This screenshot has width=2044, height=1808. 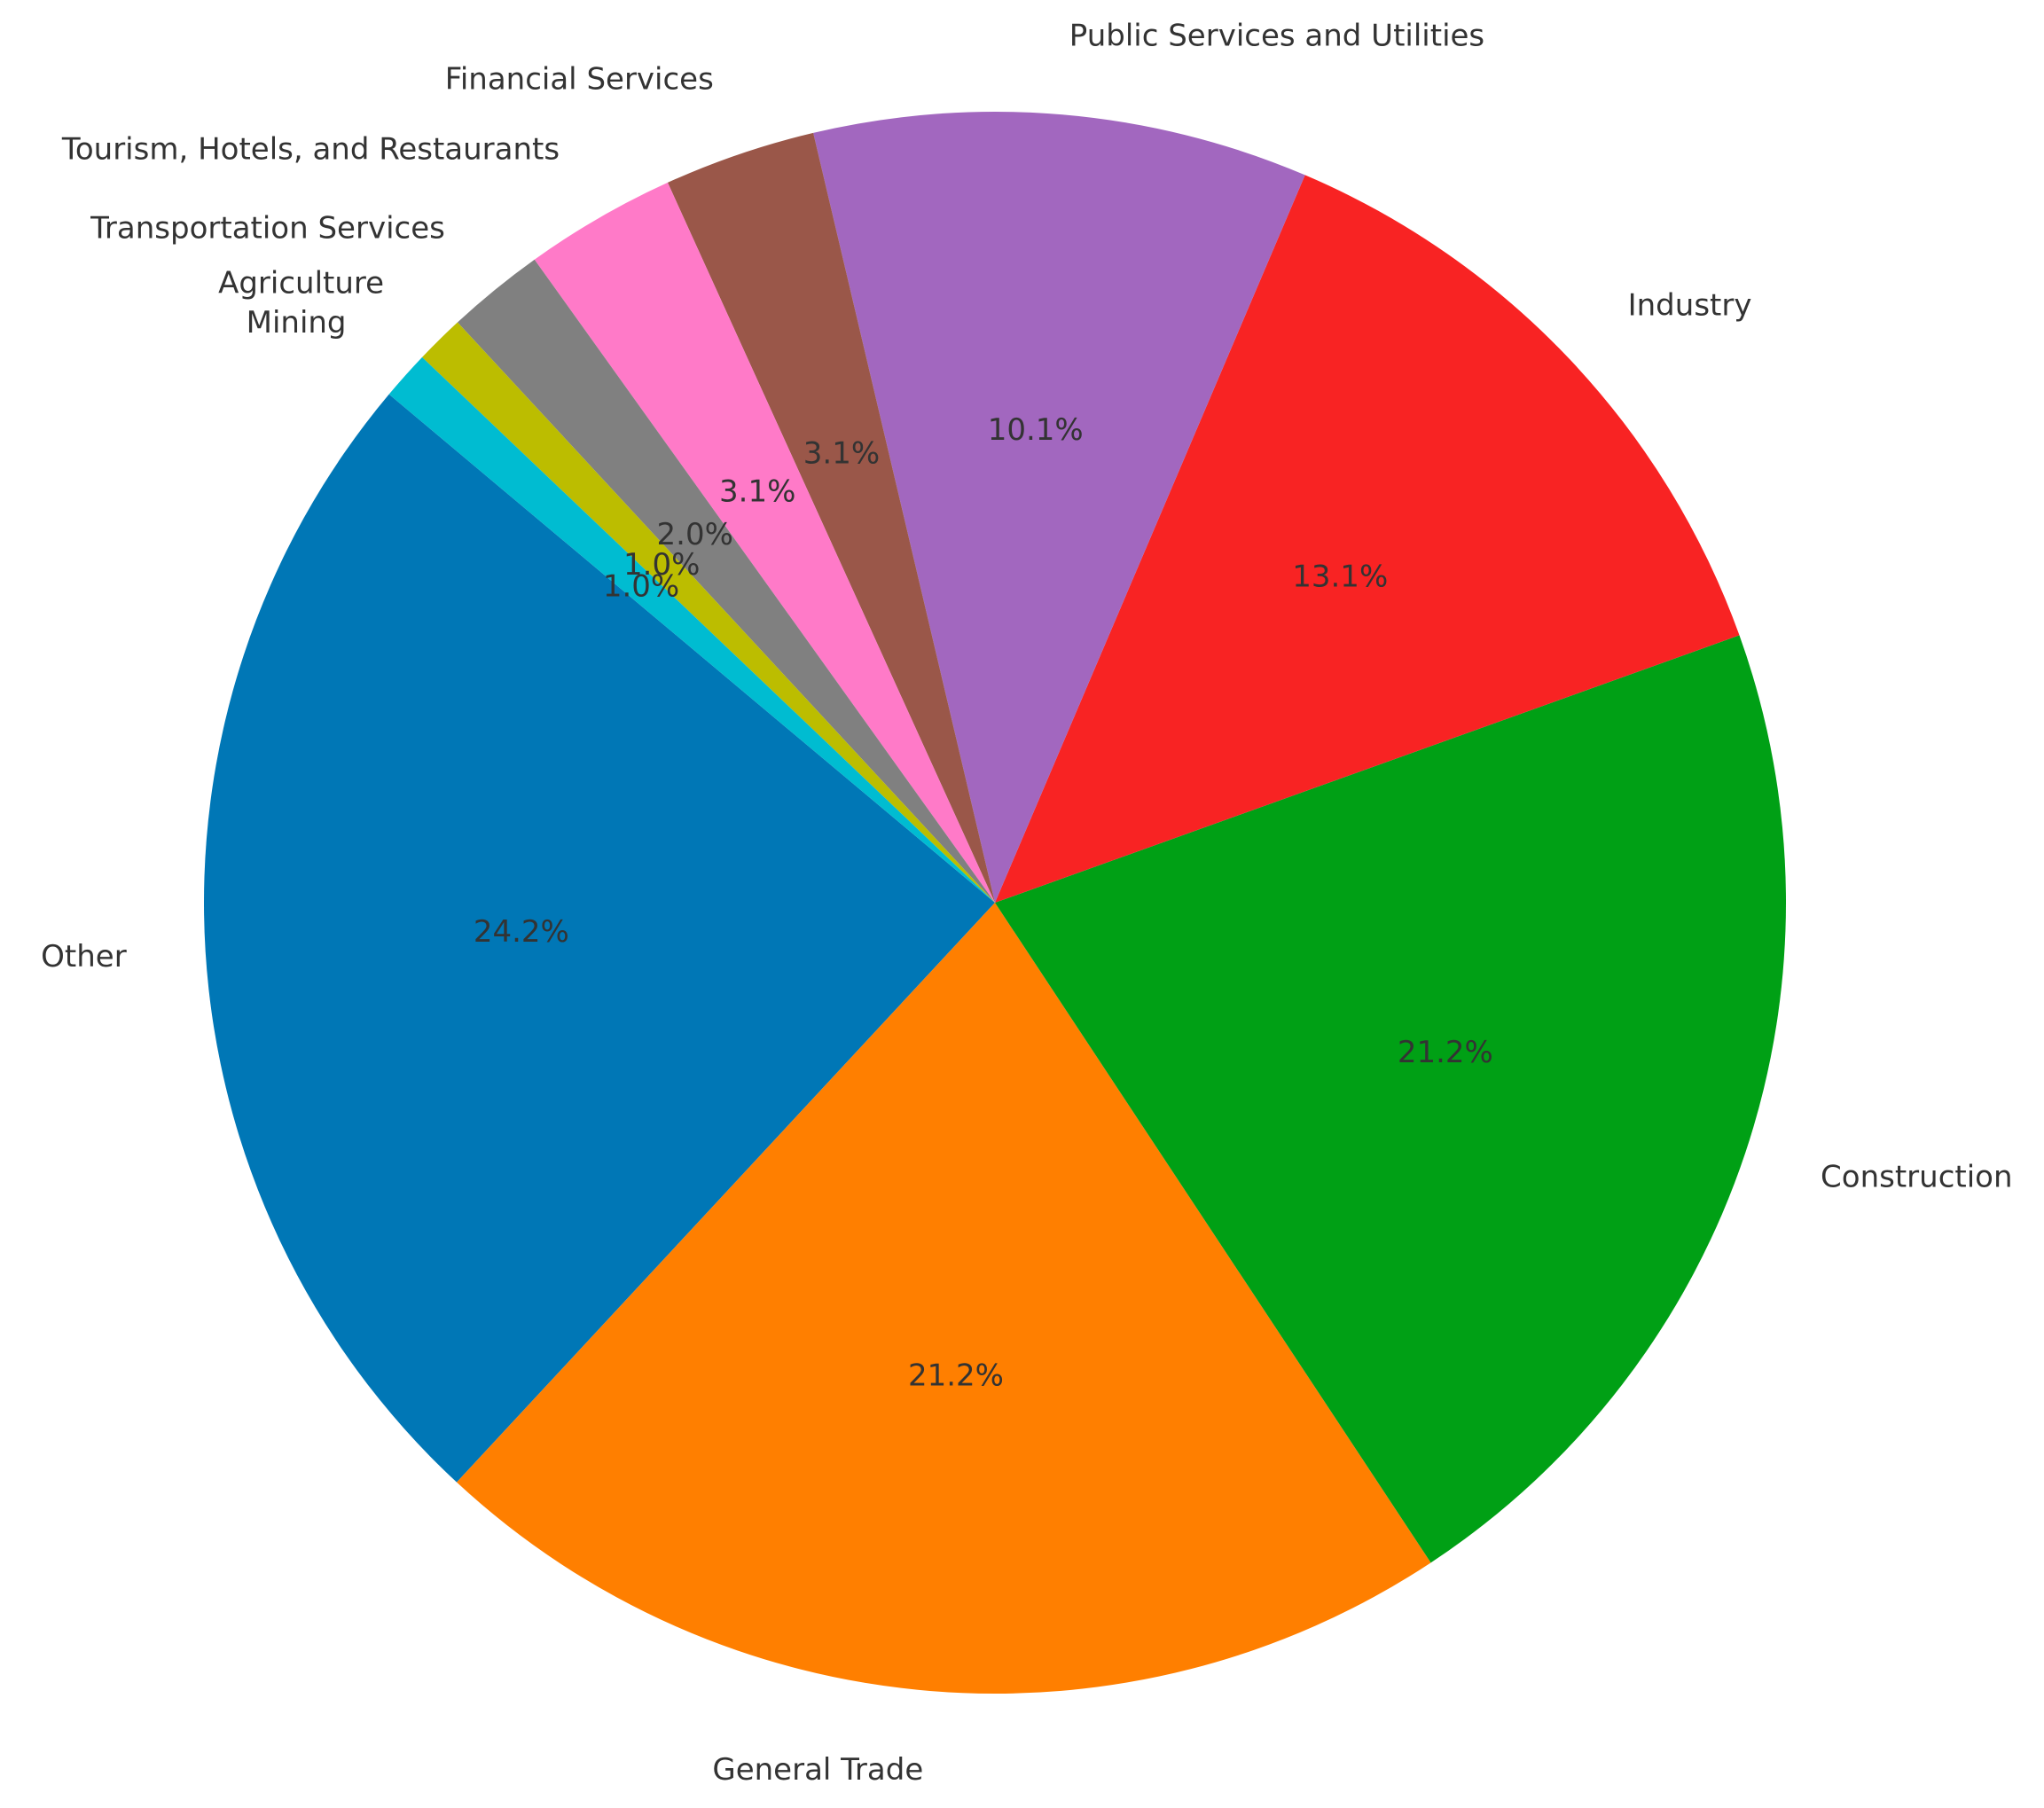 I want to click on pie-slice-financial-services, so click(x=831, y=517).